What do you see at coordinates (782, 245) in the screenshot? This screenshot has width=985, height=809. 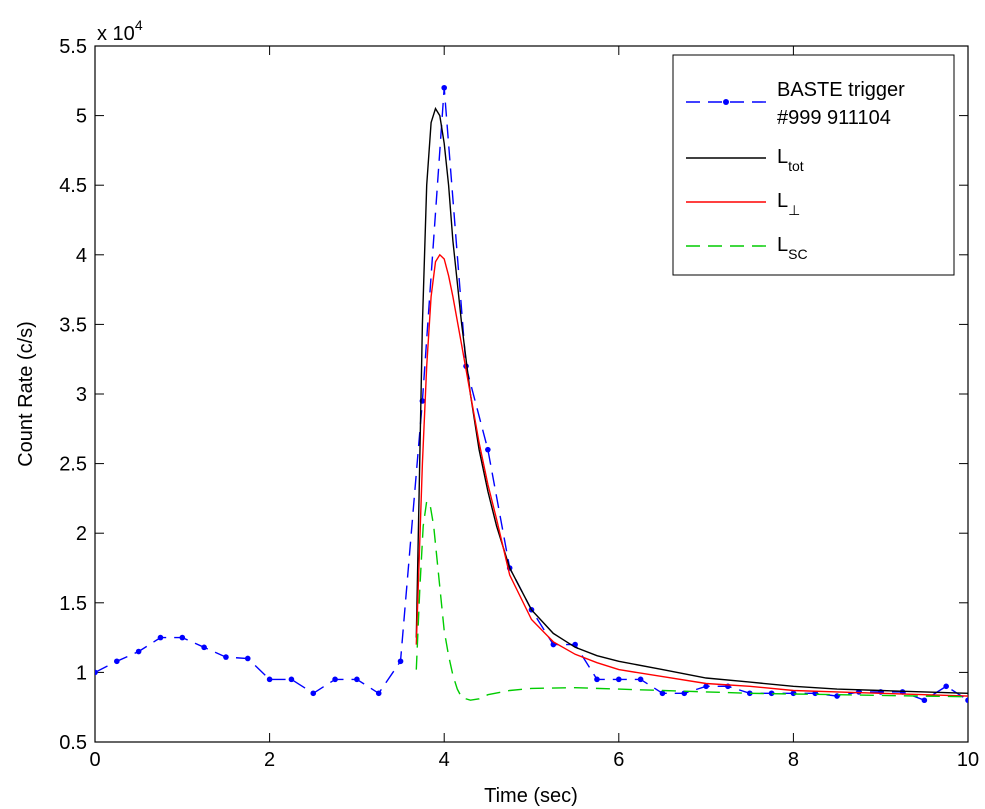 I see `legend-label-lsc-main: L` at bounding box center [782, 245].